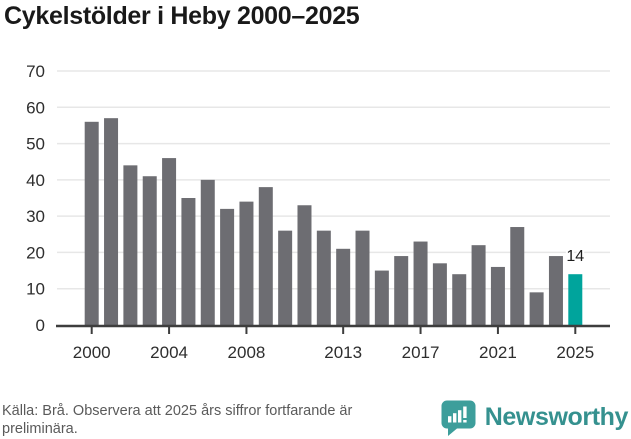 This screenshot has width=631, height=439. I want to click on bar-2009, so click(265, 256).